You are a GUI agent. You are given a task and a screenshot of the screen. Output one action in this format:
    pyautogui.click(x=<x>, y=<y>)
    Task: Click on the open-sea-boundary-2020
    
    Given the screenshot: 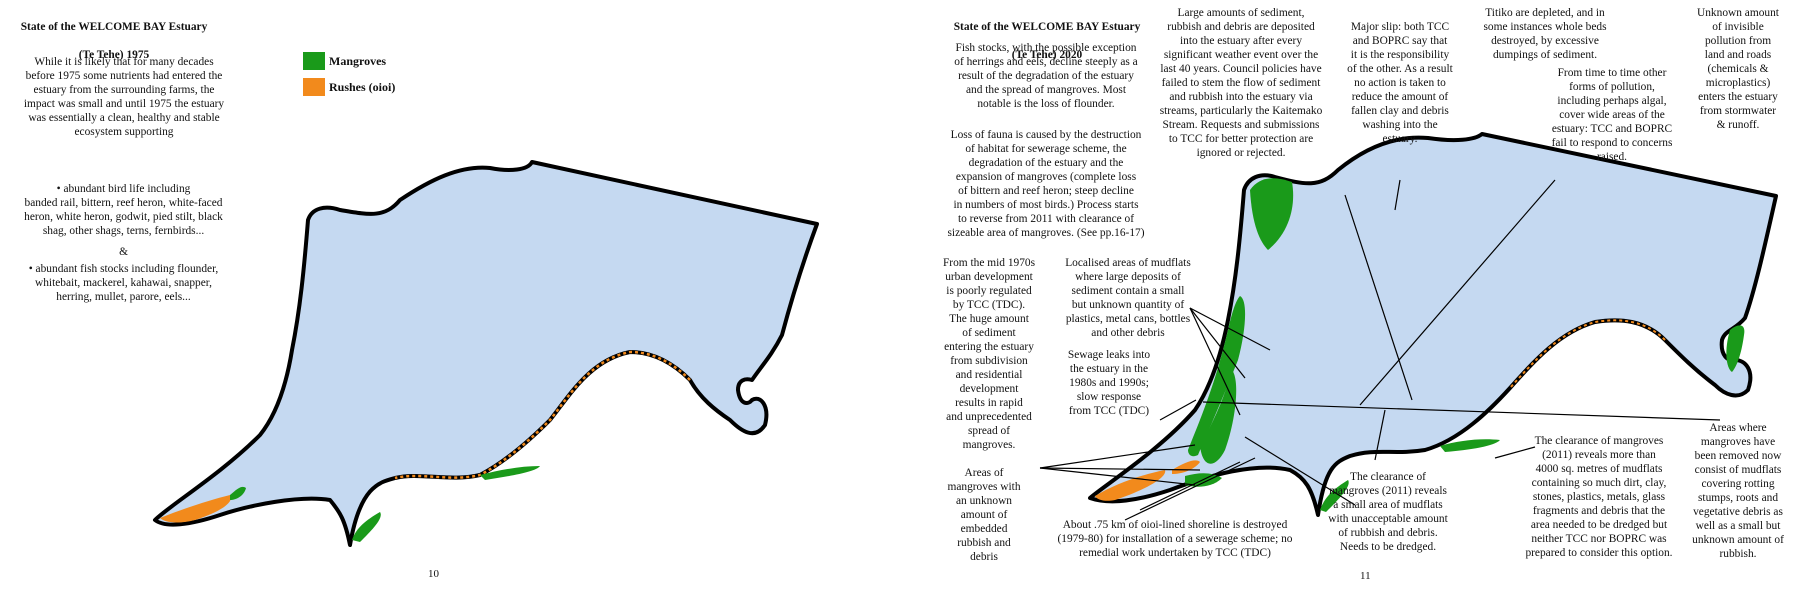 What is the action you would take?
    pyautogui.click(x=1629, y=165)
    